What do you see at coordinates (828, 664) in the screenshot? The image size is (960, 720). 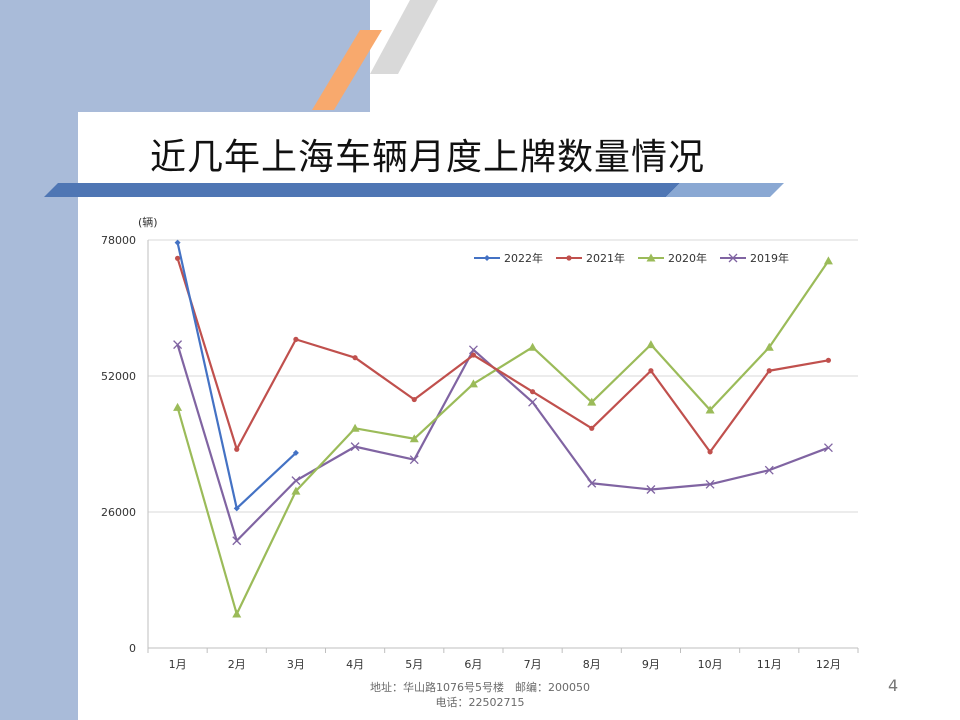 I see `x-tick-label: 12月` at bounding box center [828, 664].